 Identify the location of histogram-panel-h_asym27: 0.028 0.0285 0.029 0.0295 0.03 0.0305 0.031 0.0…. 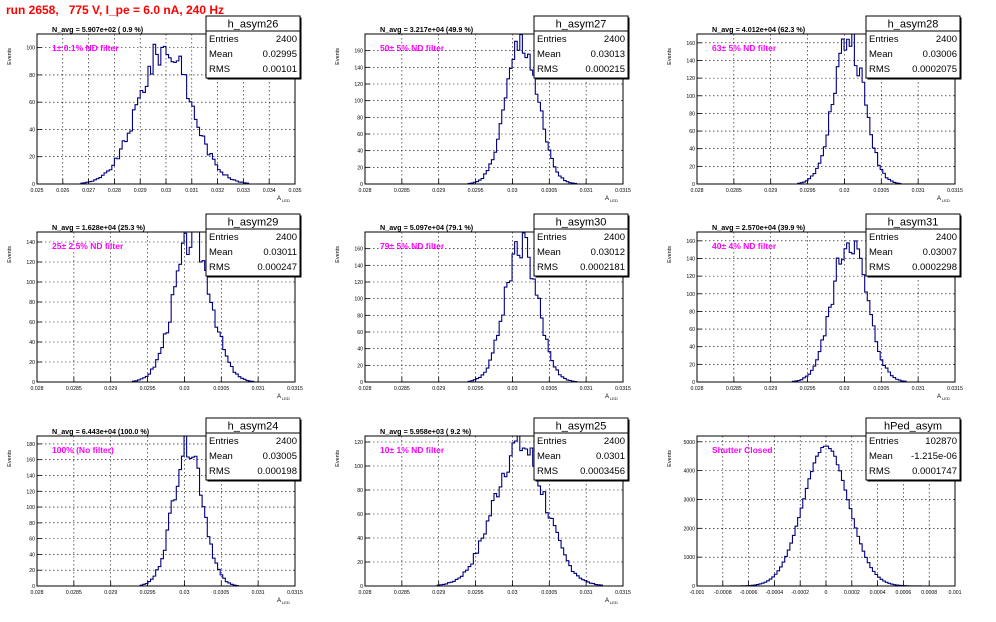
(483, 109).